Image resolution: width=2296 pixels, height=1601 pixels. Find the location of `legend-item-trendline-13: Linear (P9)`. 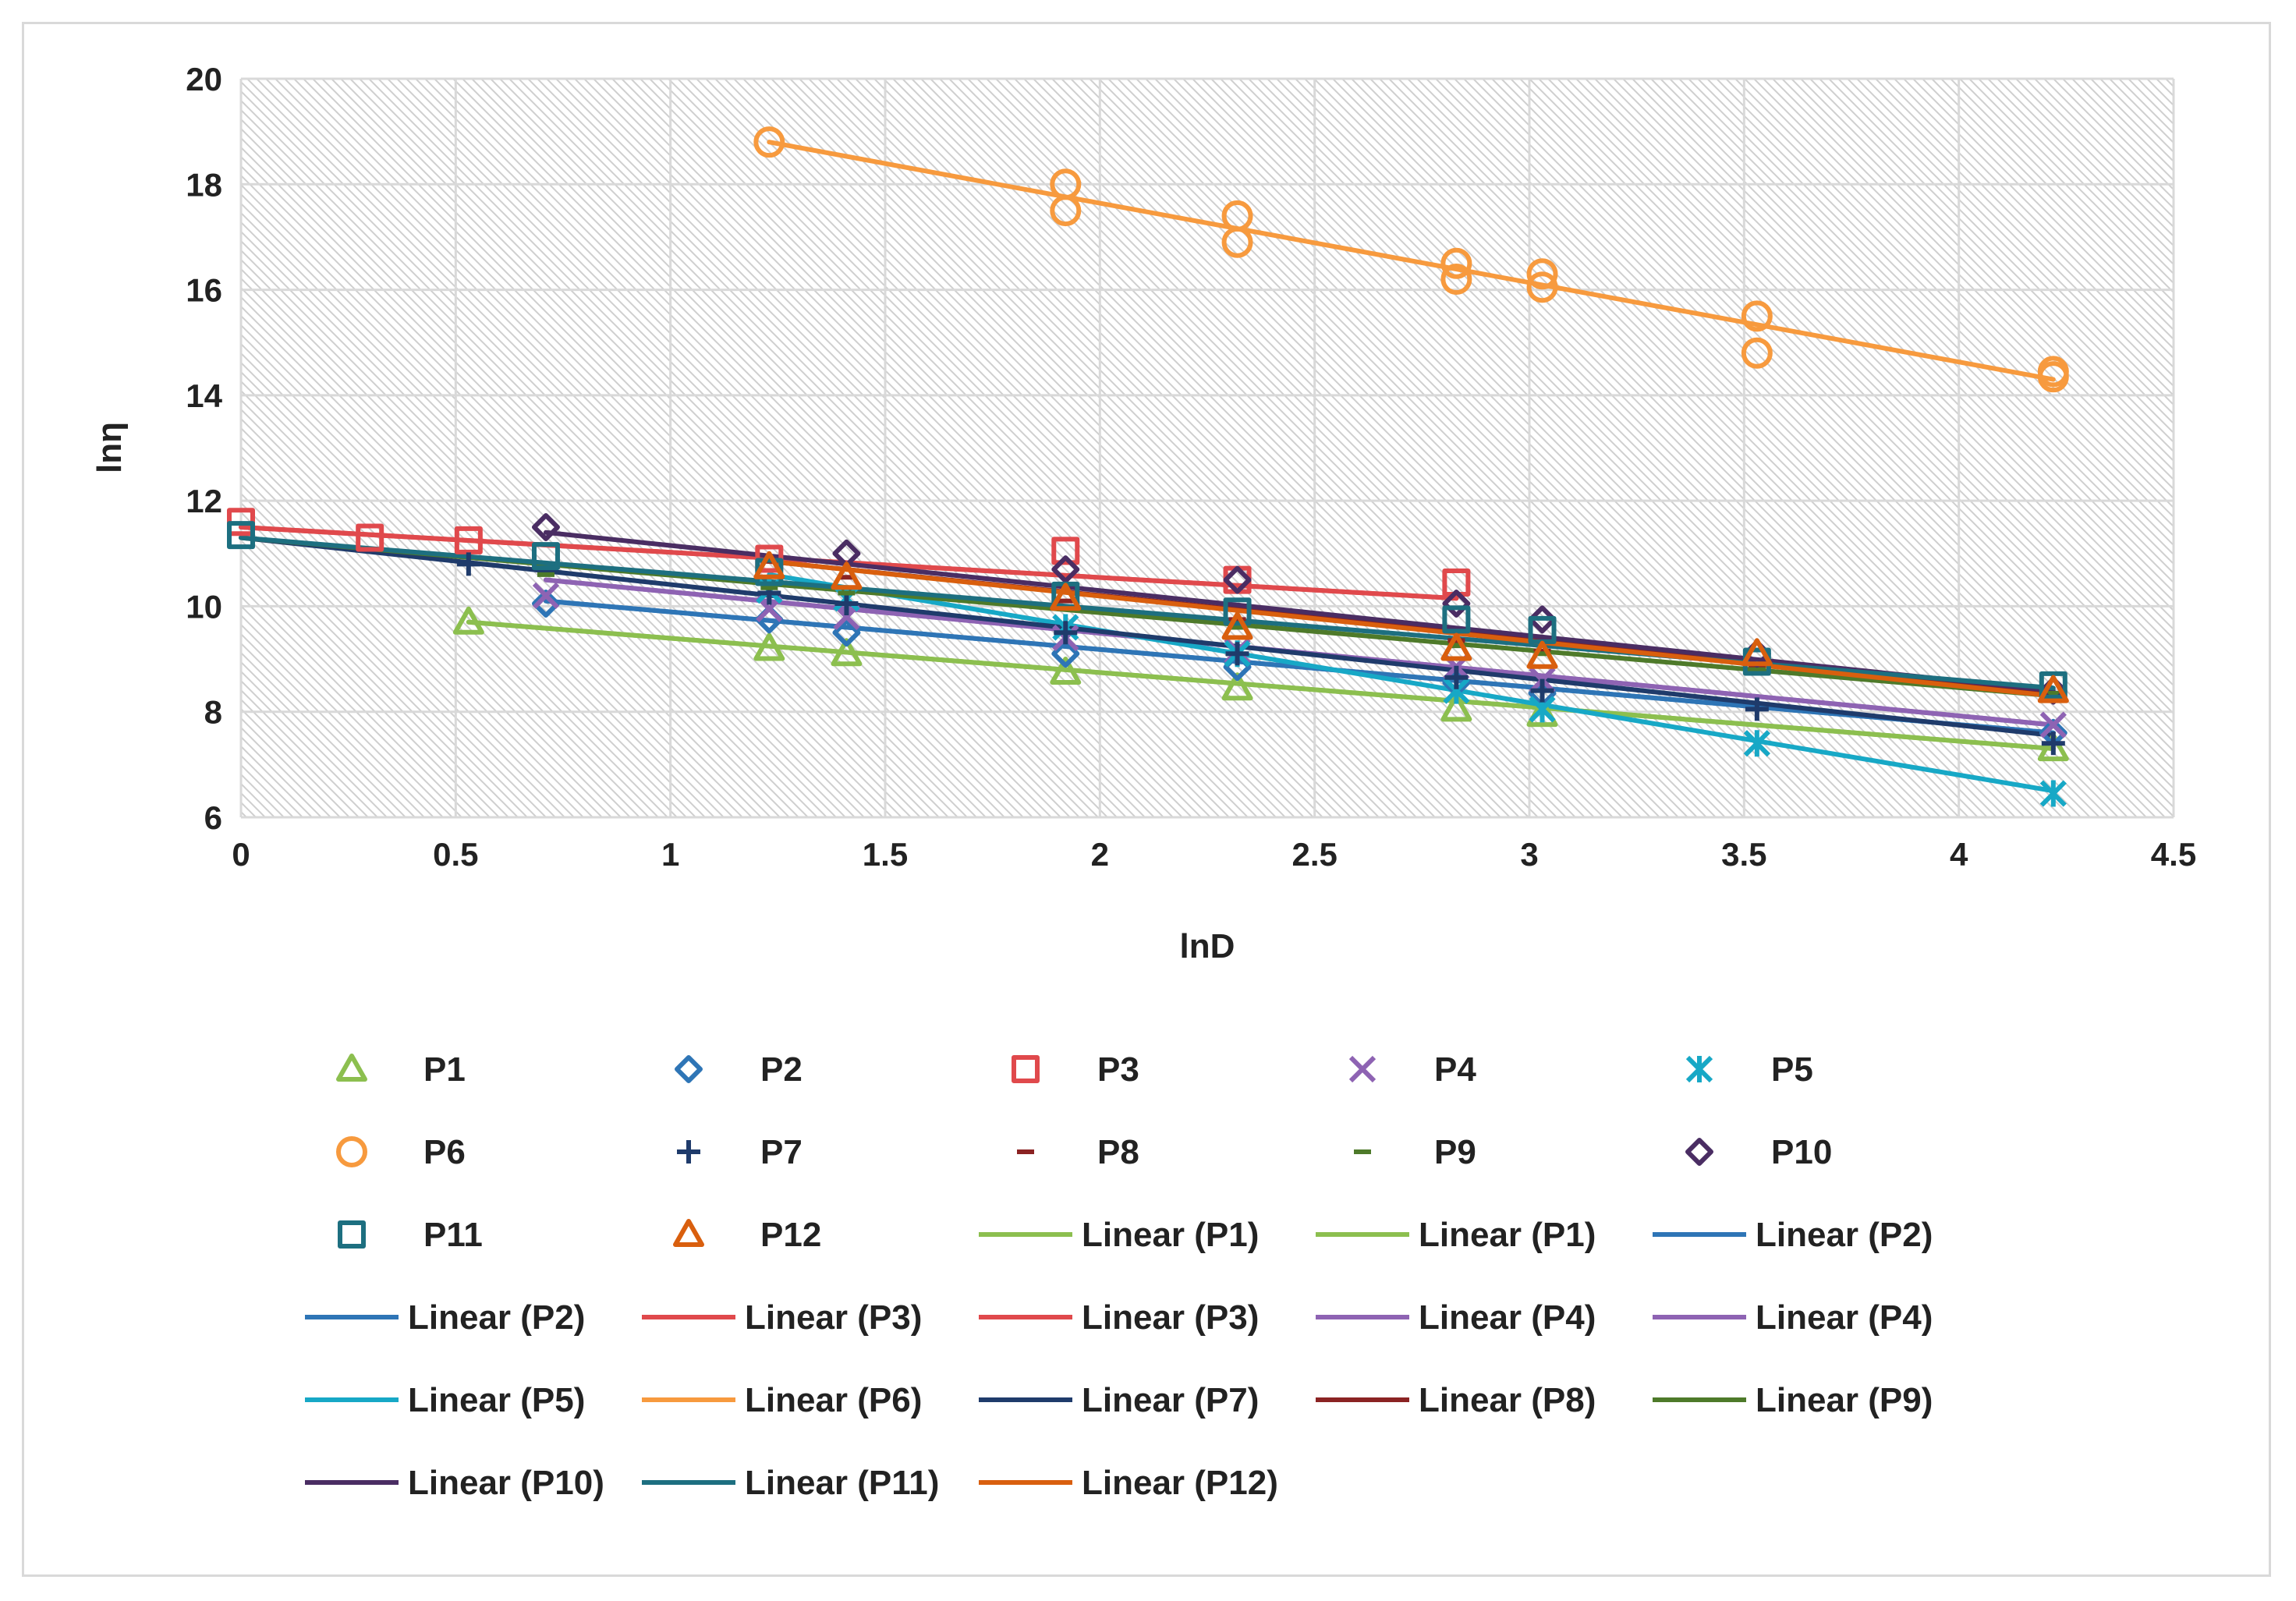

legend-item-trendline-13: Linear (P9) is located at coordinates (1793, 1400).